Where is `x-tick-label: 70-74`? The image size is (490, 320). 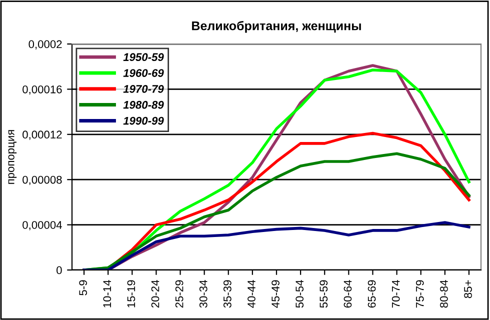
x-tick-label: 70-74 is located at coordinates (396, 294).